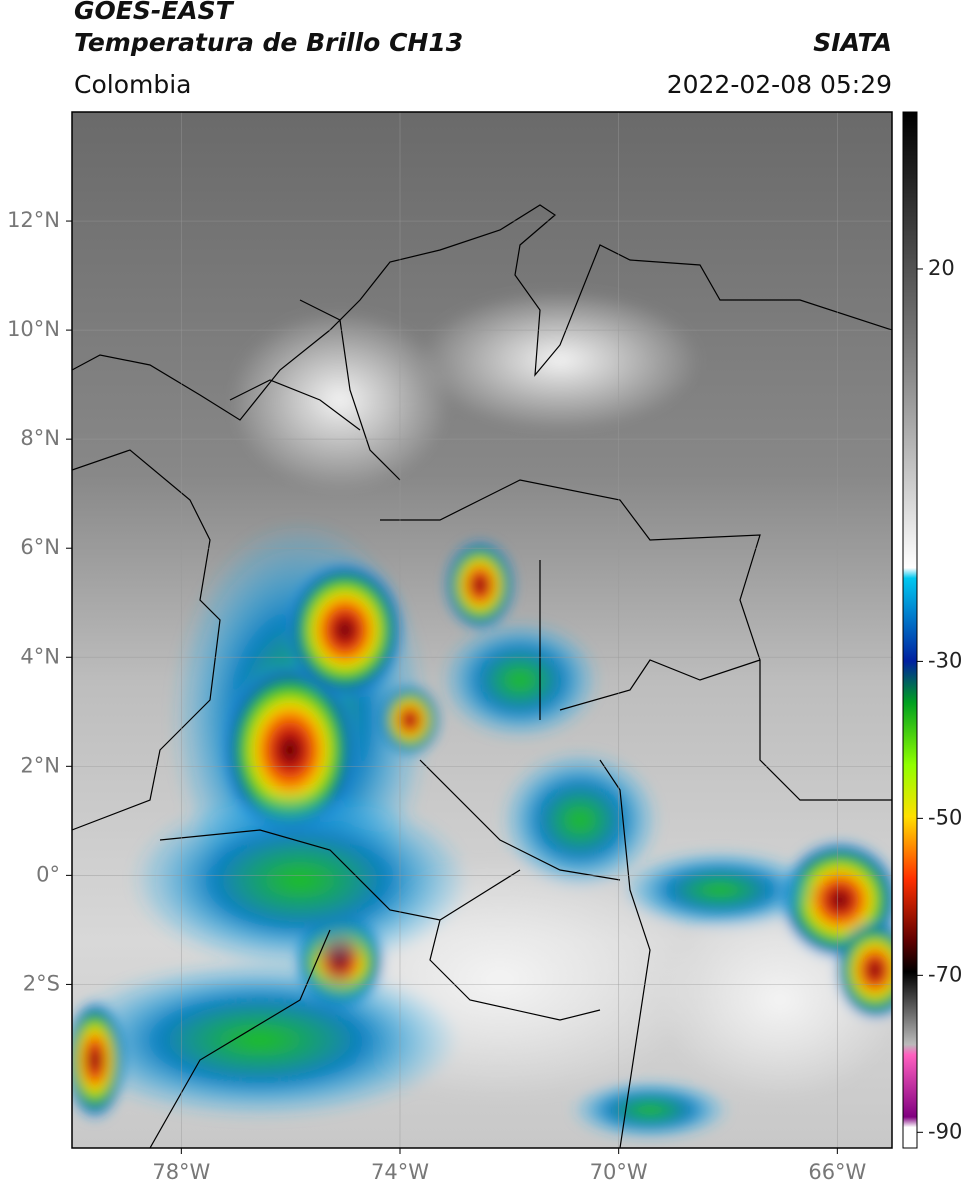 The width and height of the screenshot is (966, 1190). I want to click on lat-tick-label: 4°N, so click(40, 656).